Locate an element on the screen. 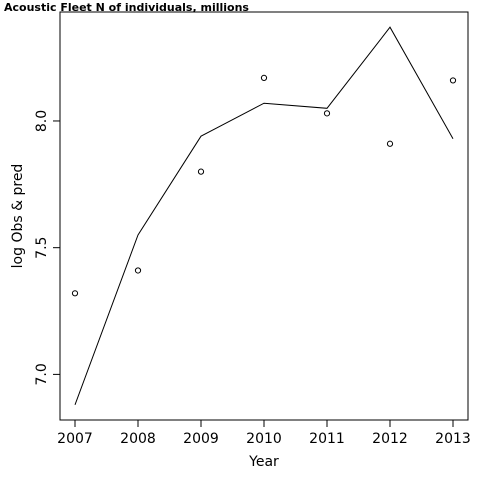 The image size is (480, 480). y-axis: 7.0 7.5 8.0 is located at coordinates (47, 248).